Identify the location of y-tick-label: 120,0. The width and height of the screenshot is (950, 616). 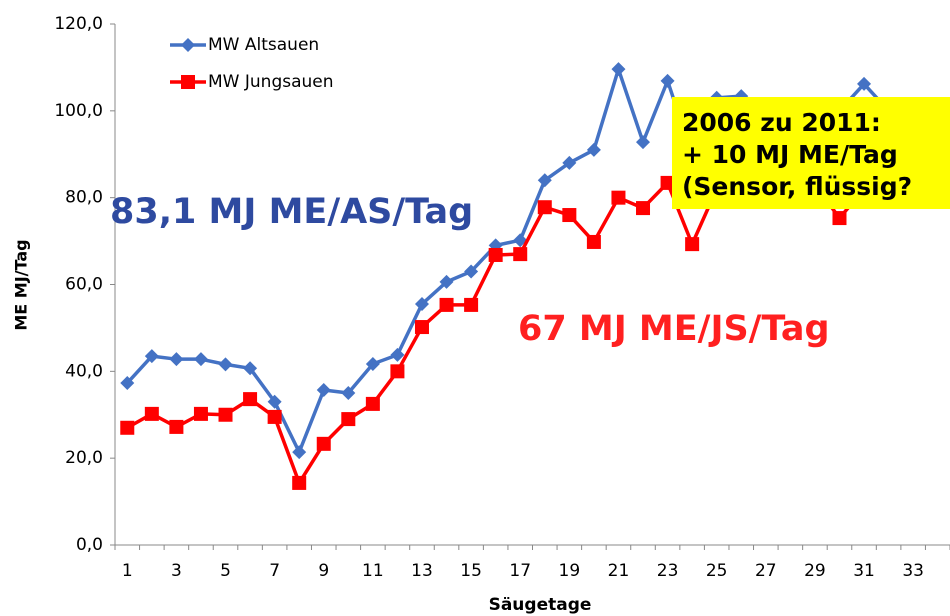
(78, 24).